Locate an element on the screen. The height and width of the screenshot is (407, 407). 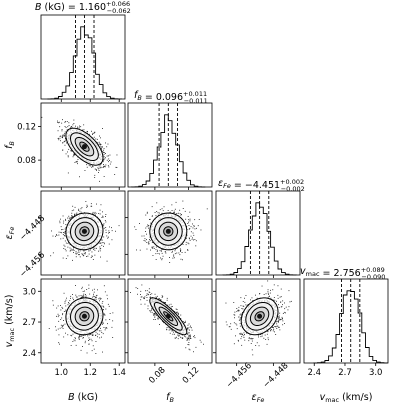
panel-frame is located at coordinates (170, 233).